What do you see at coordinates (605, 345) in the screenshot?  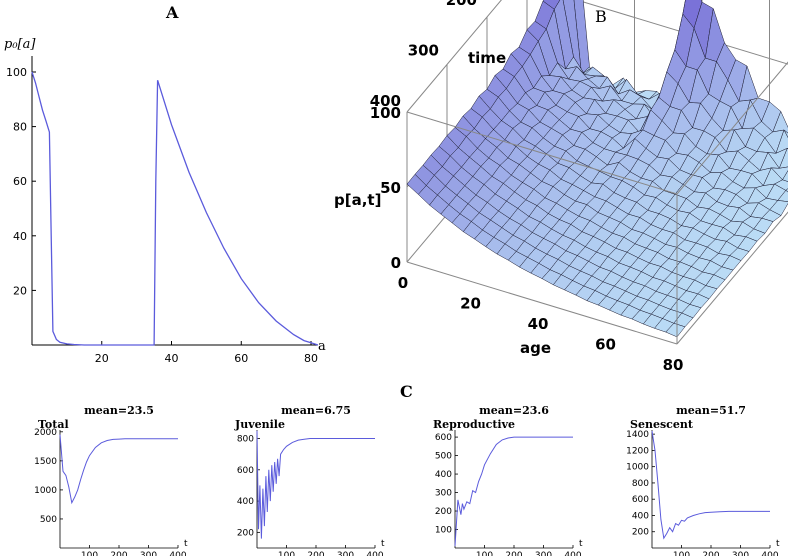 I see `panel-b-age-tick: 60` at bounding box center [605, 345].